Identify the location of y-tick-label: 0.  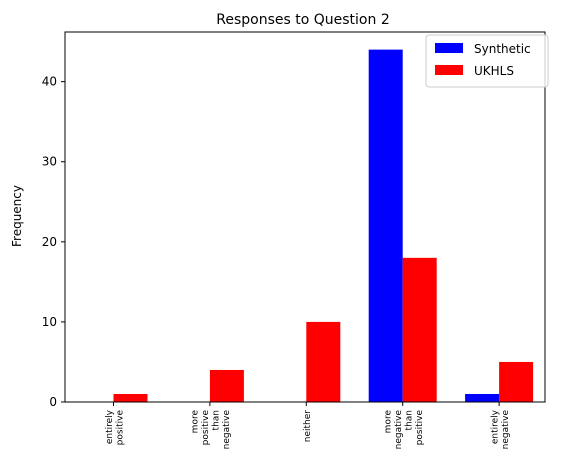
(53, 402).